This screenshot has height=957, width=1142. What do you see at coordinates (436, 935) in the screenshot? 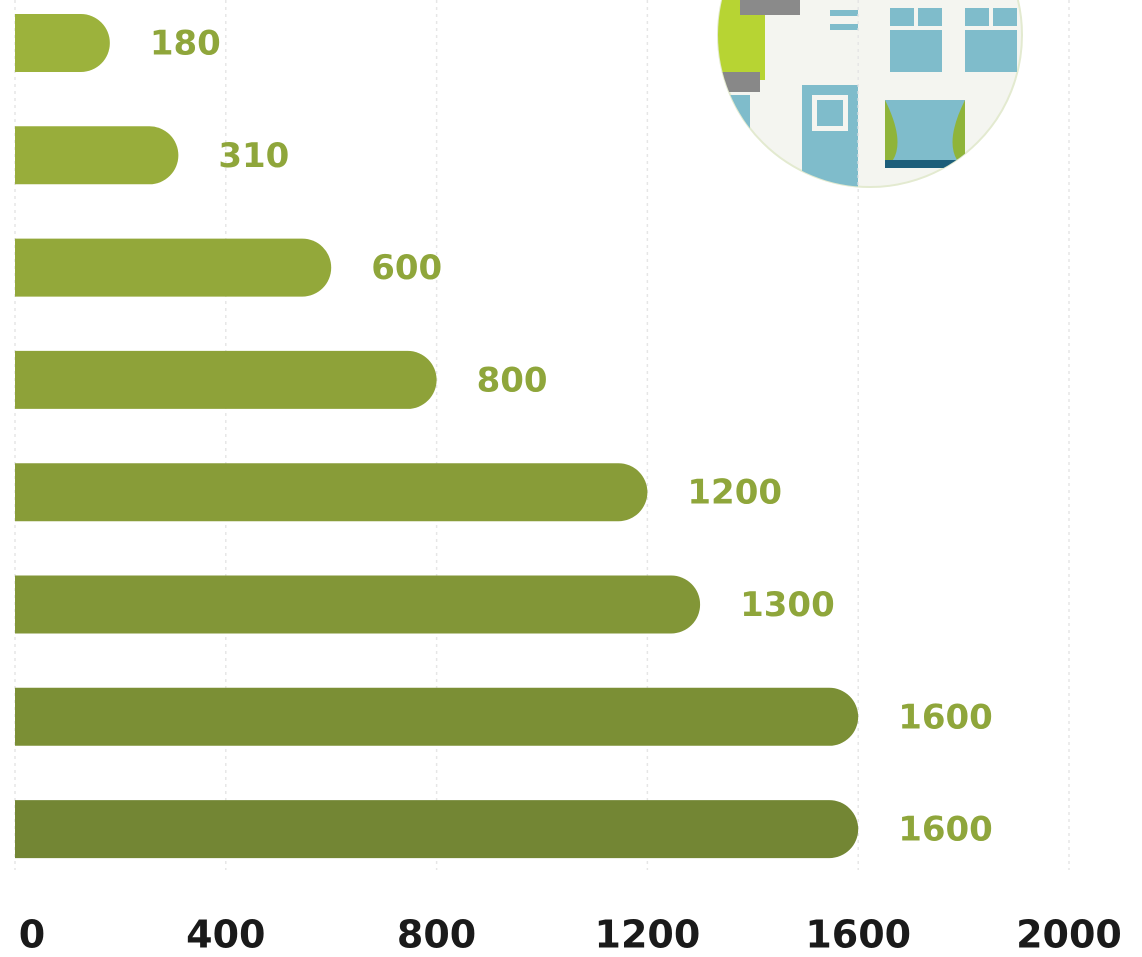
I see `x-tick-label: 800` at bounding box center [436, 935].